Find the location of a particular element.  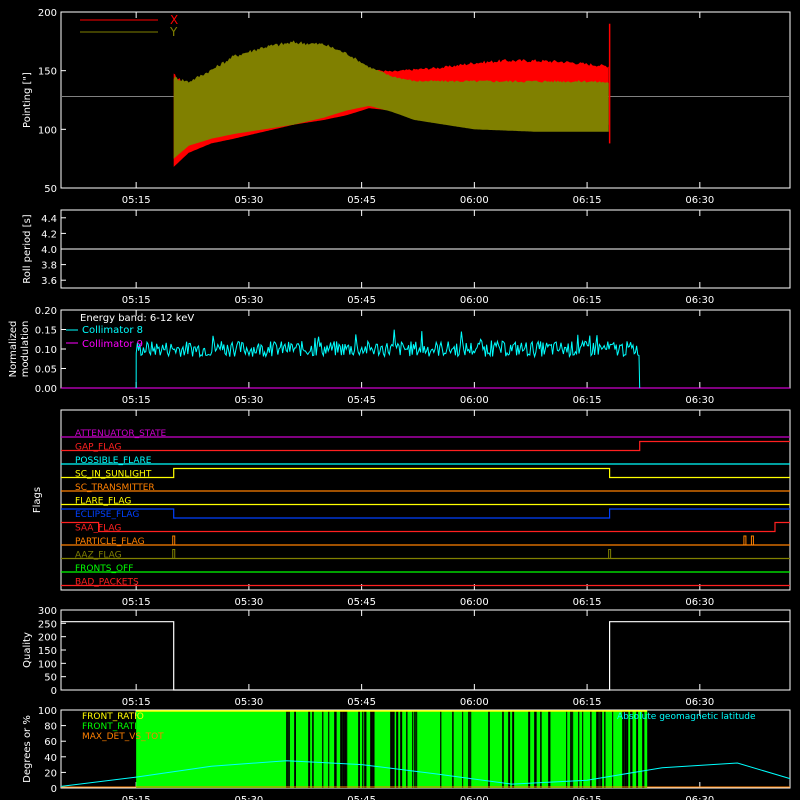

legend-label-collimator-8: Collimator 8 is located at coordinates (112, 330).